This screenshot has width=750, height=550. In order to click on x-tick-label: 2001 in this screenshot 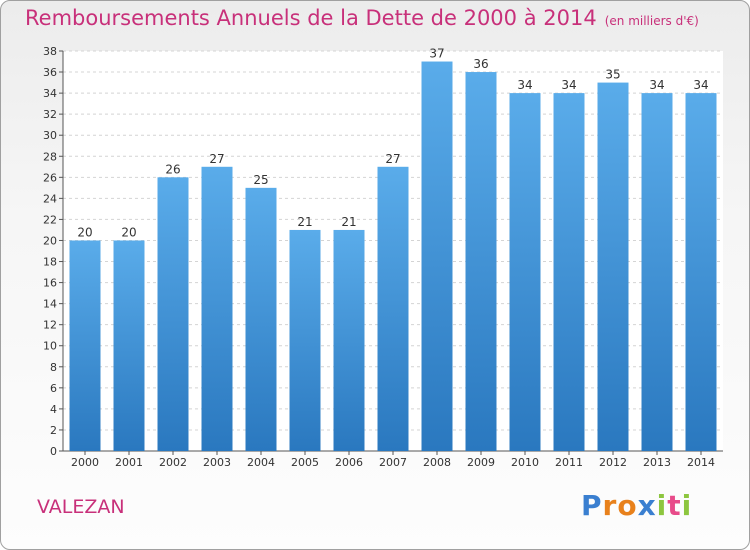, I will do `click(129, 462)`.